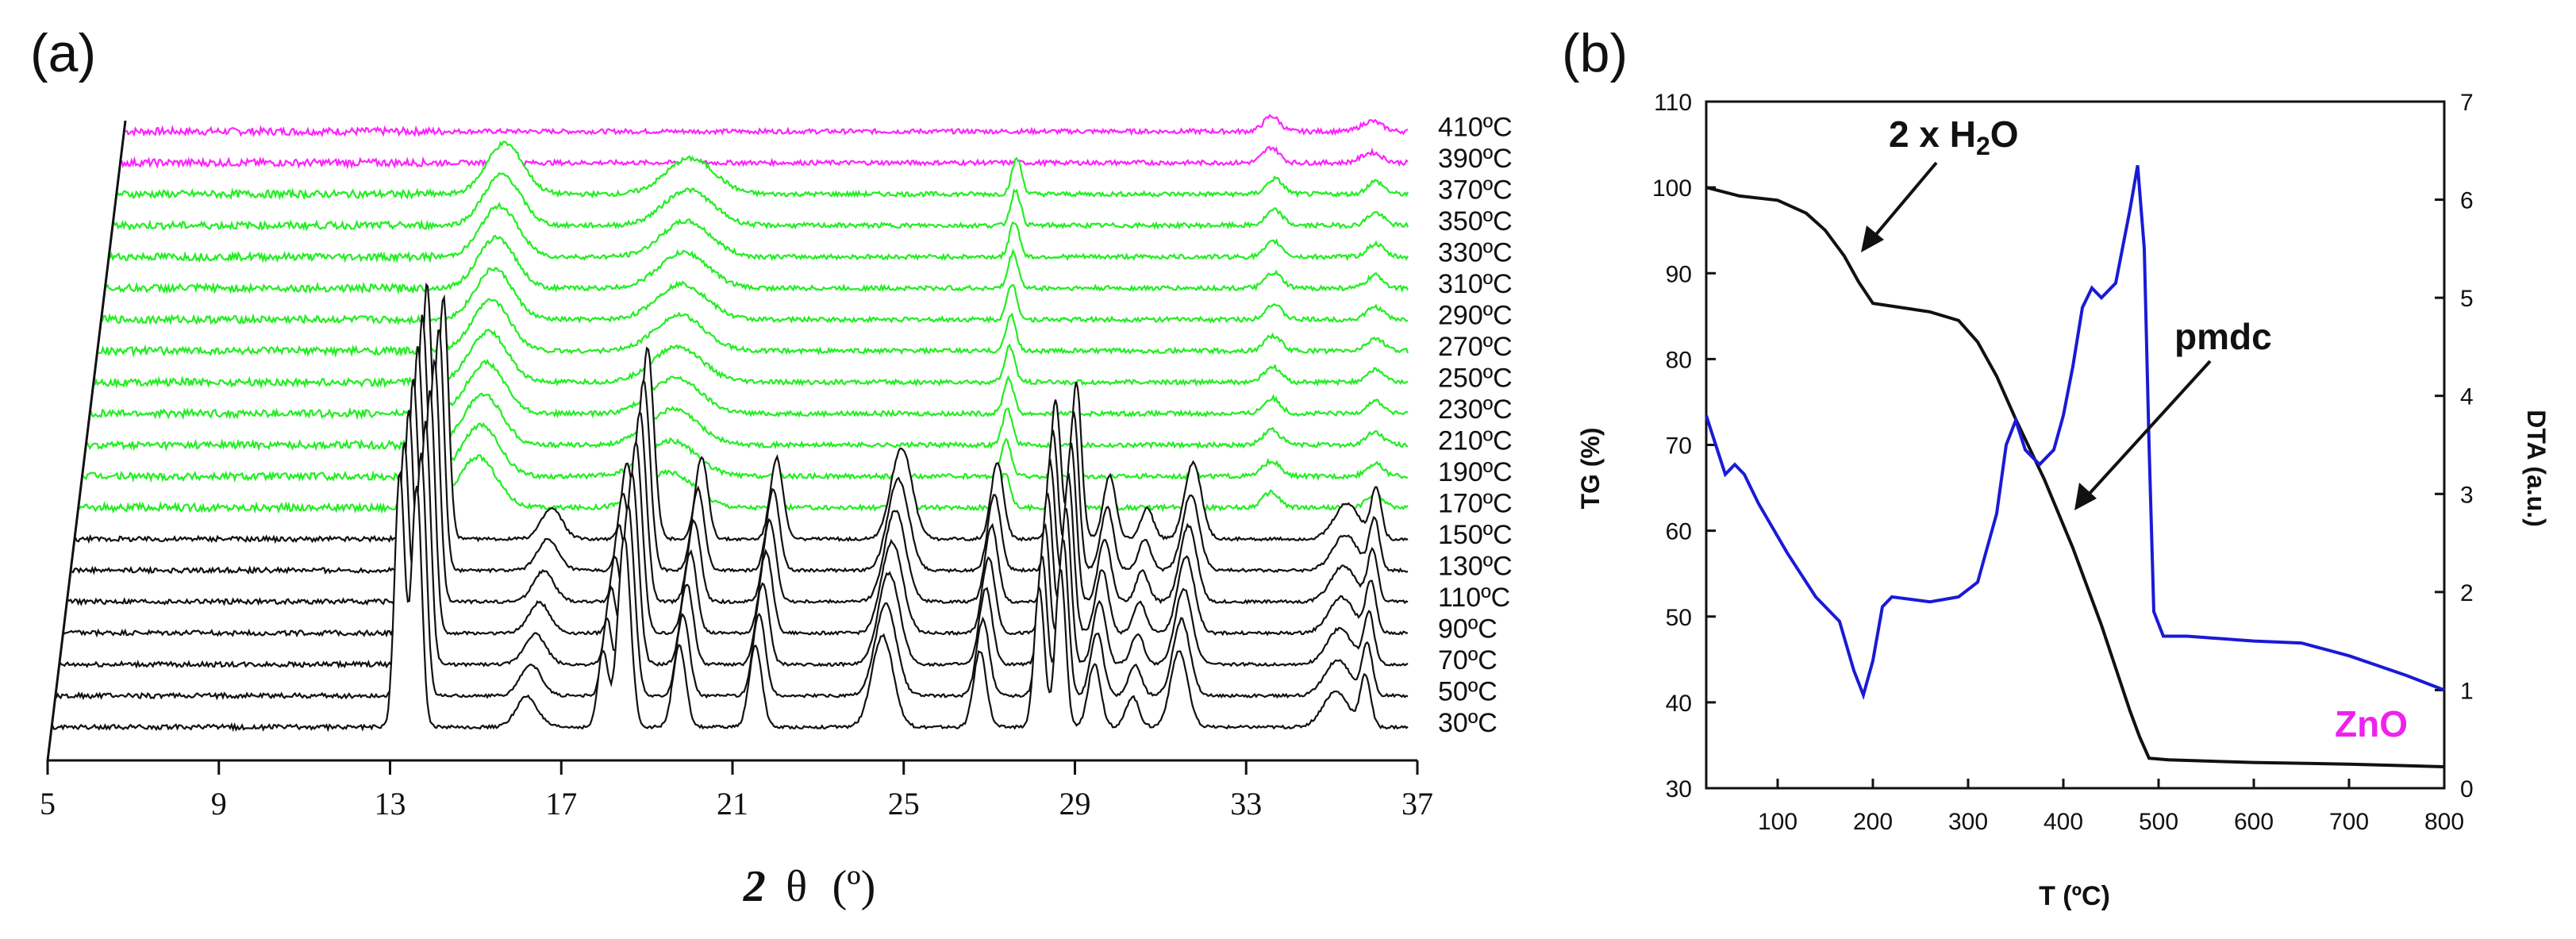 This screenshot has height=939, width=2576. I want to click on panel-a-label: (a), so click(63, 53).